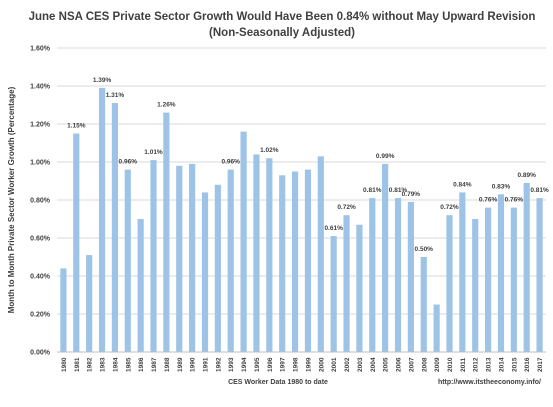  I want to click on y-tick-label: 1.40%, so click(40, 87).